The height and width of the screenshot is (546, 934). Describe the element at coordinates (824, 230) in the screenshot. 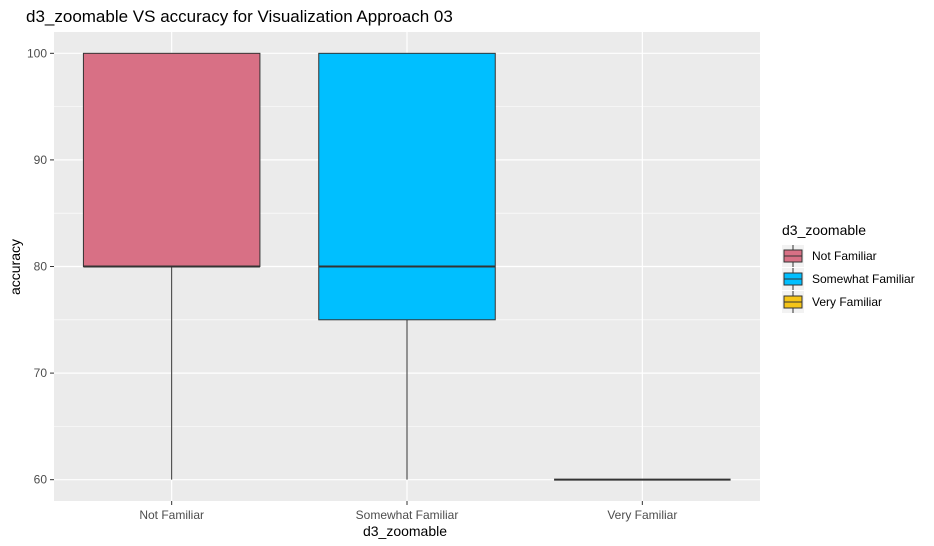

I see `legend-title: d3_zoomable` at that location.